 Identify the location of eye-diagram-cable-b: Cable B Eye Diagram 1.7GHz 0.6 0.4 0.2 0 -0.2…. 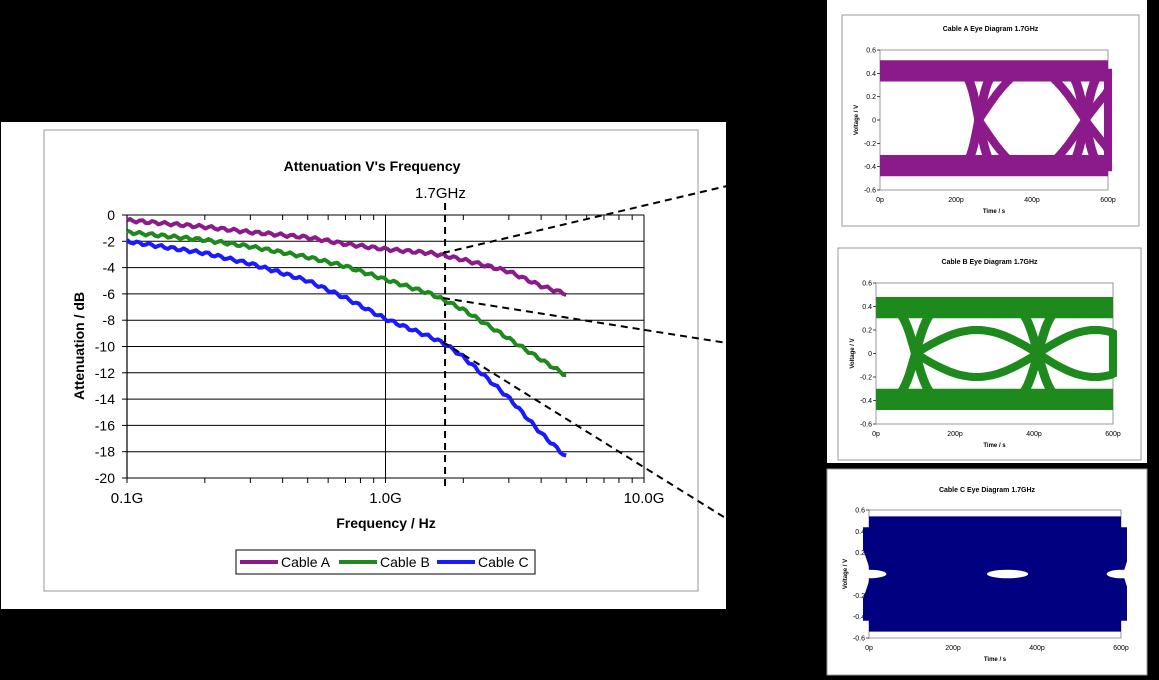
(987, 350).